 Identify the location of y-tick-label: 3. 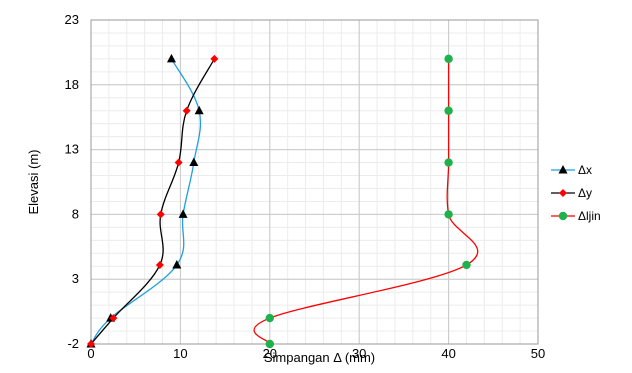
(75, 278).